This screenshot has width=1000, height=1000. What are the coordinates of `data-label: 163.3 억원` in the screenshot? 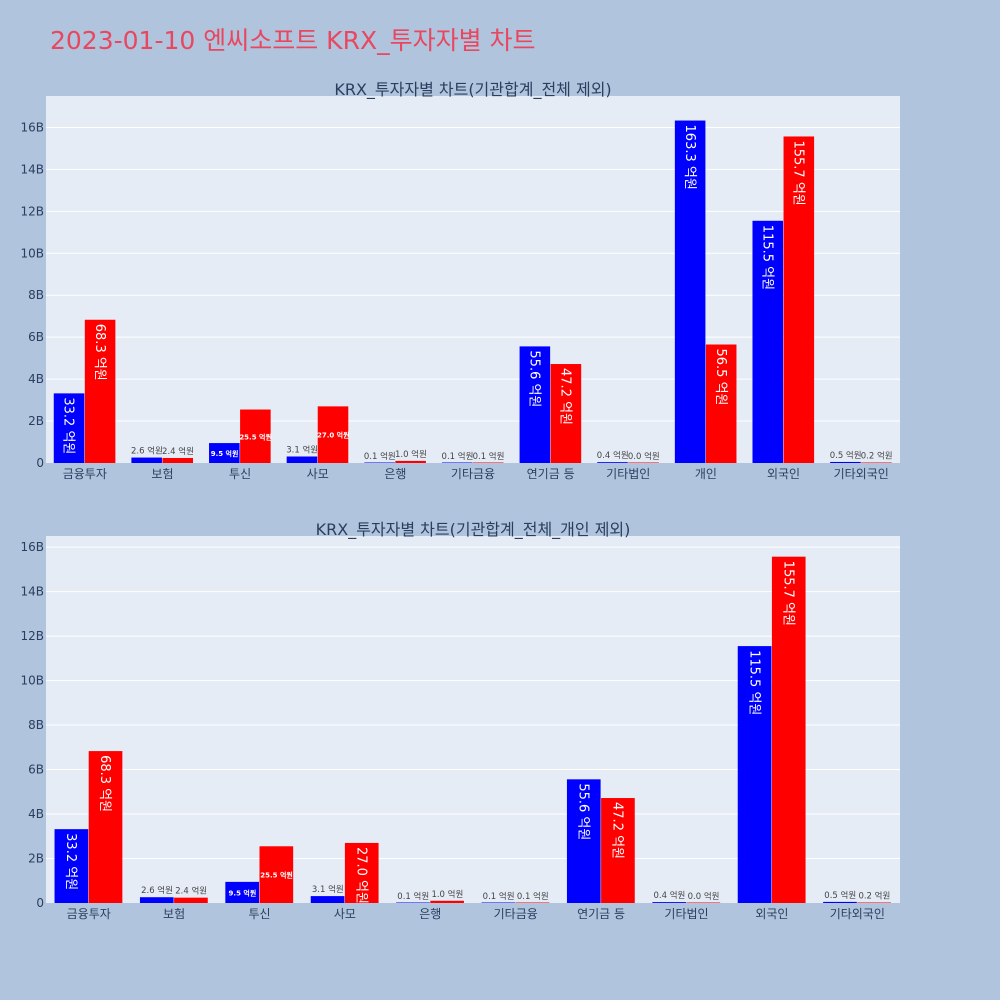 It's located at (689, 157).